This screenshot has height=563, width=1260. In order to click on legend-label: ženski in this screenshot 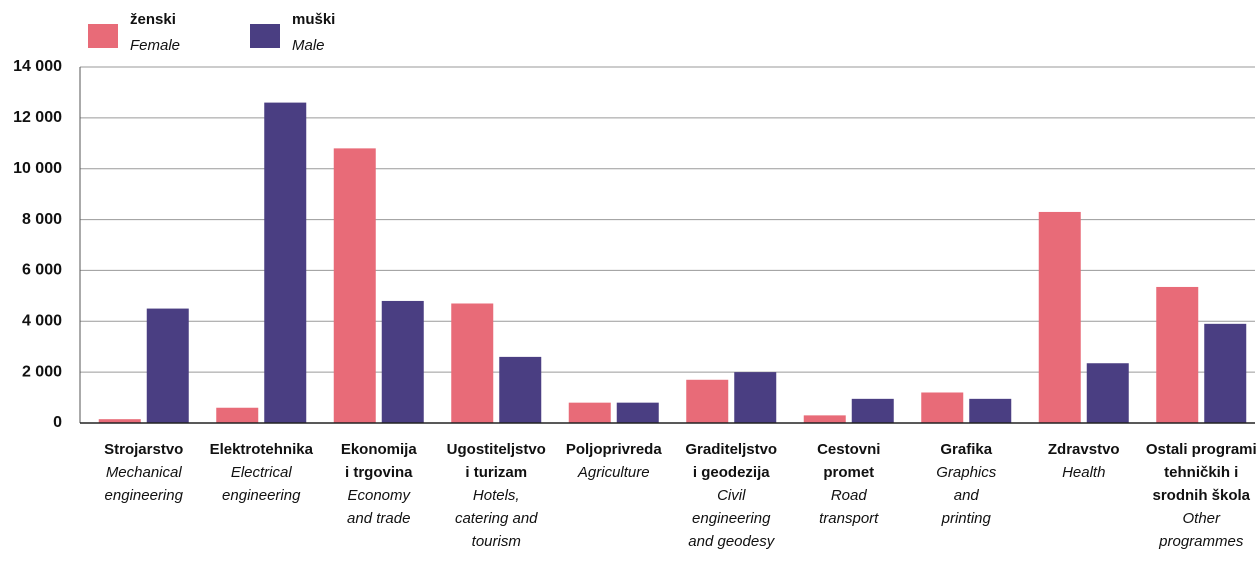, I will do `click(153, 19)`.